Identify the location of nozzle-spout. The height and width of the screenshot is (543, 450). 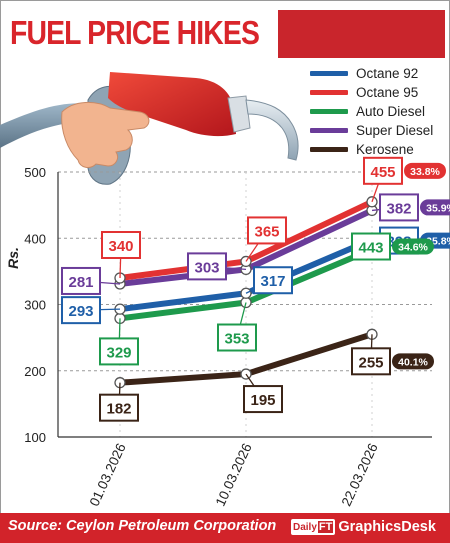
(272, 130).